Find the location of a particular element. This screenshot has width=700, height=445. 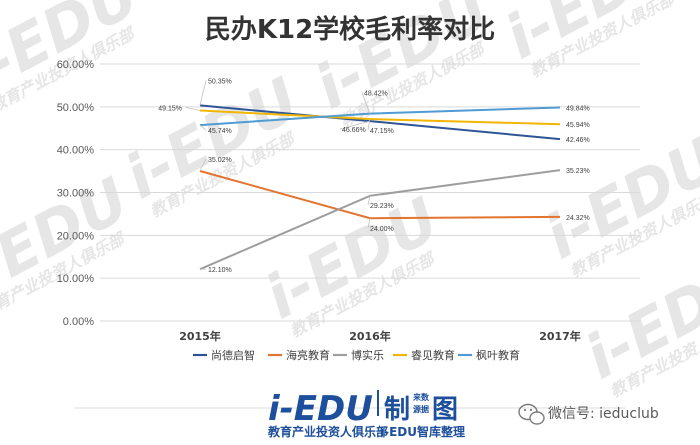

y-tick-label: 40.00% is located at coordinates (76, 151).